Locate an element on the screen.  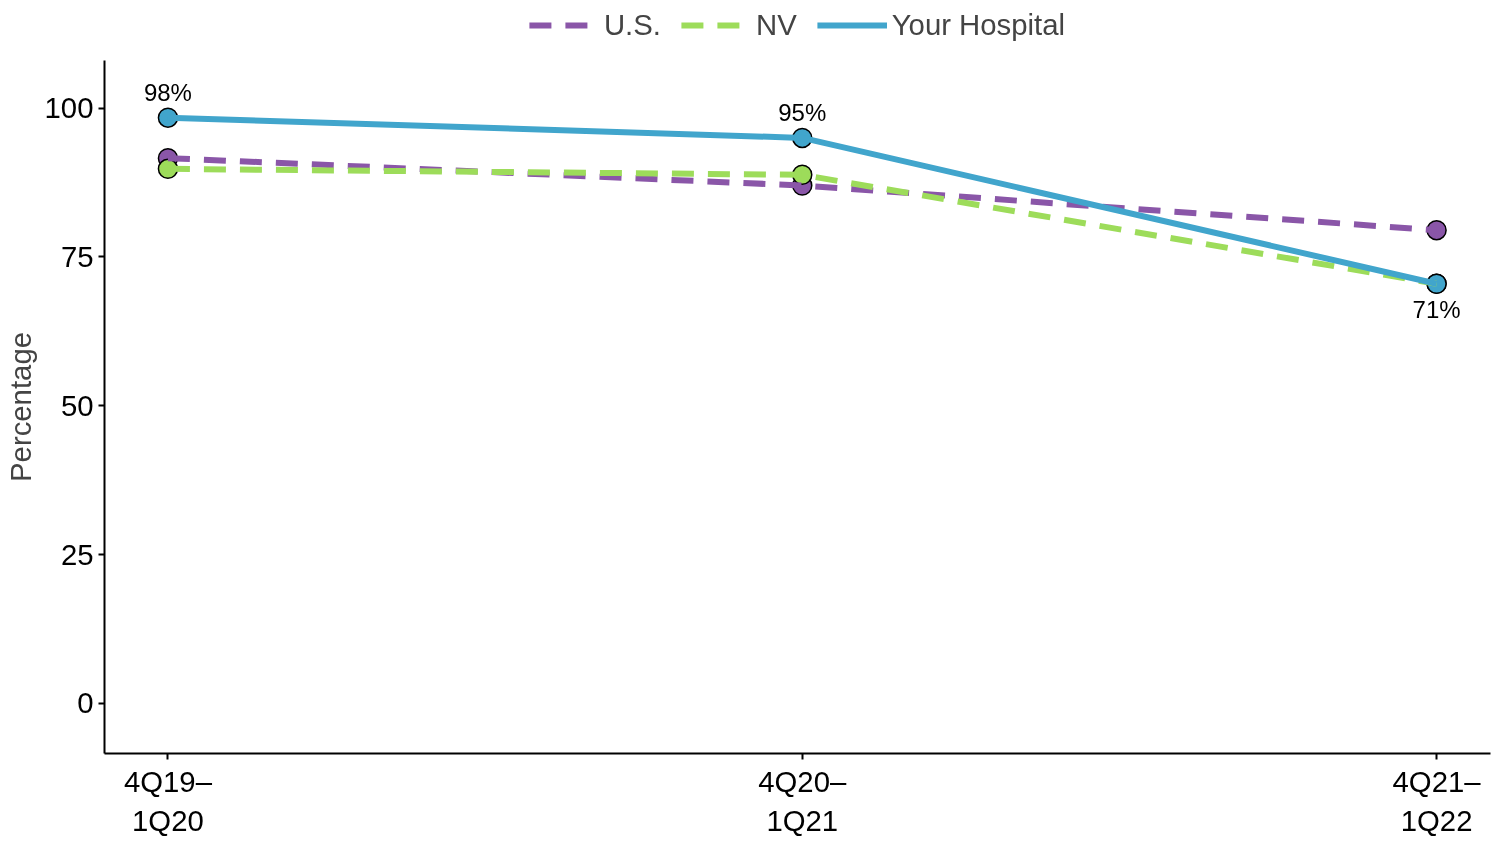
x-tick-label: 4Q20– 1Q21 is located at coordinates (802, 801).